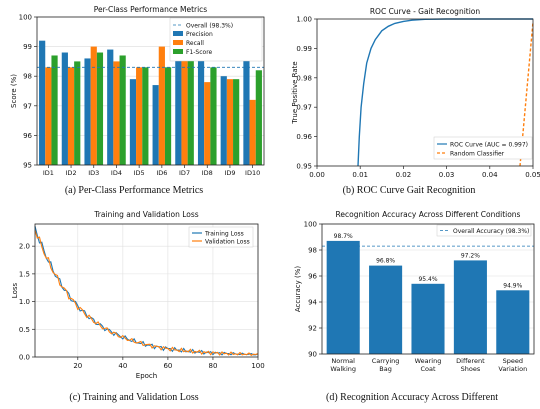 The image size is (540, 409). Describe the element at coordinates (489, 145) in the screenshot. I see `b-legend-label: ROC Curve (AUC = 0.997)` at that location.